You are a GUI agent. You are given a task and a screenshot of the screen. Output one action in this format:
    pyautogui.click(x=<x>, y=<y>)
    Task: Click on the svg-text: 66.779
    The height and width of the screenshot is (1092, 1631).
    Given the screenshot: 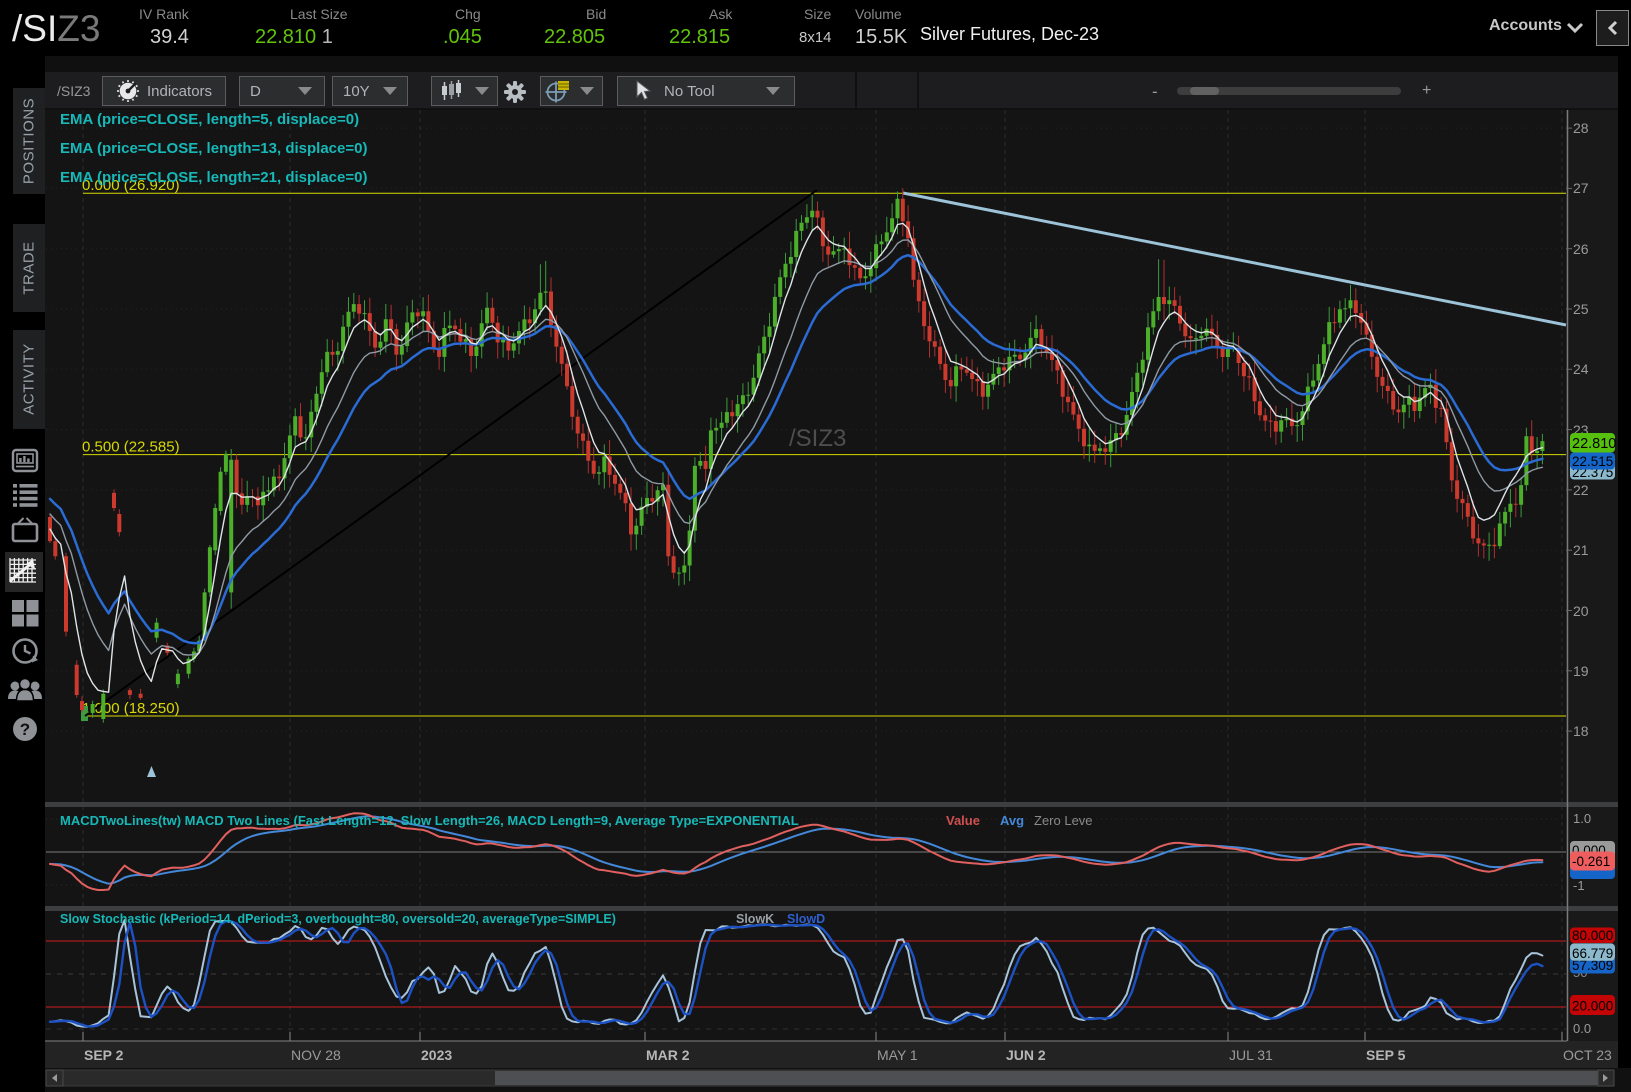 What is the action you would take?
    pyautogui.click(x=1592, y=953)
    